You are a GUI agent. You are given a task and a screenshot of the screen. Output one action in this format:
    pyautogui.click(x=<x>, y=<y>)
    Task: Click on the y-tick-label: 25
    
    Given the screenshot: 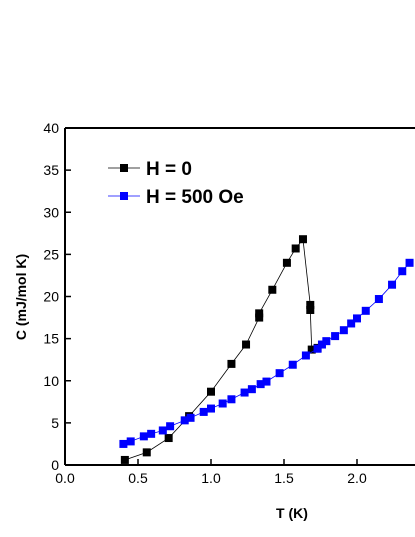 What is the action you would take?
    pyautogui.click(x=51, y=254)
    